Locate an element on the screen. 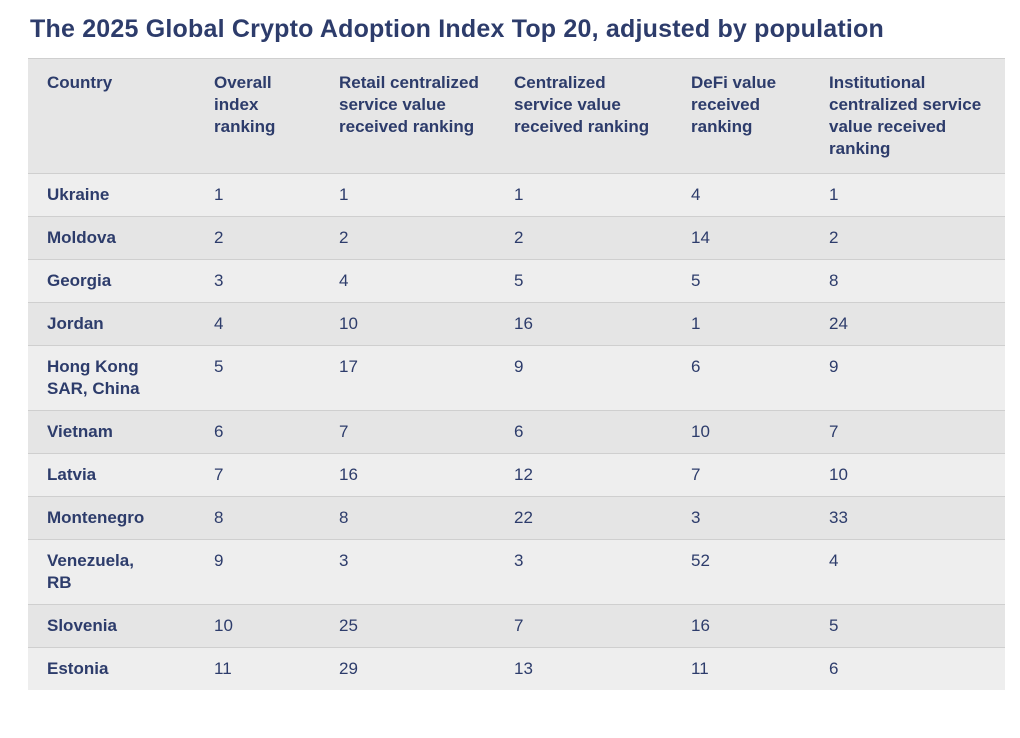 Image resolution: width=1020 pixels, height=738 pixels. table-row-venezuela-rb: Venezuela, RB 9 3 3 52 4 is located at coordinates (516, 572).